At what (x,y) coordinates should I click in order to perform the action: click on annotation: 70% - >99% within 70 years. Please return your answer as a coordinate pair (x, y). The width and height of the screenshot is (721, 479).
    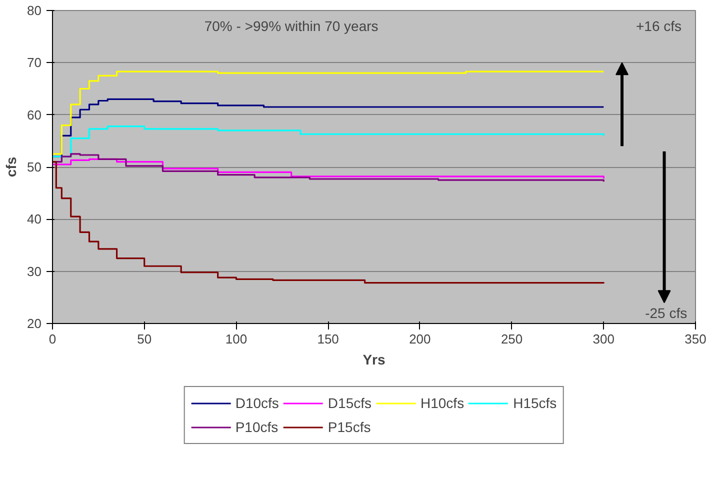
    Looking at the image, I should click on (291, 26).